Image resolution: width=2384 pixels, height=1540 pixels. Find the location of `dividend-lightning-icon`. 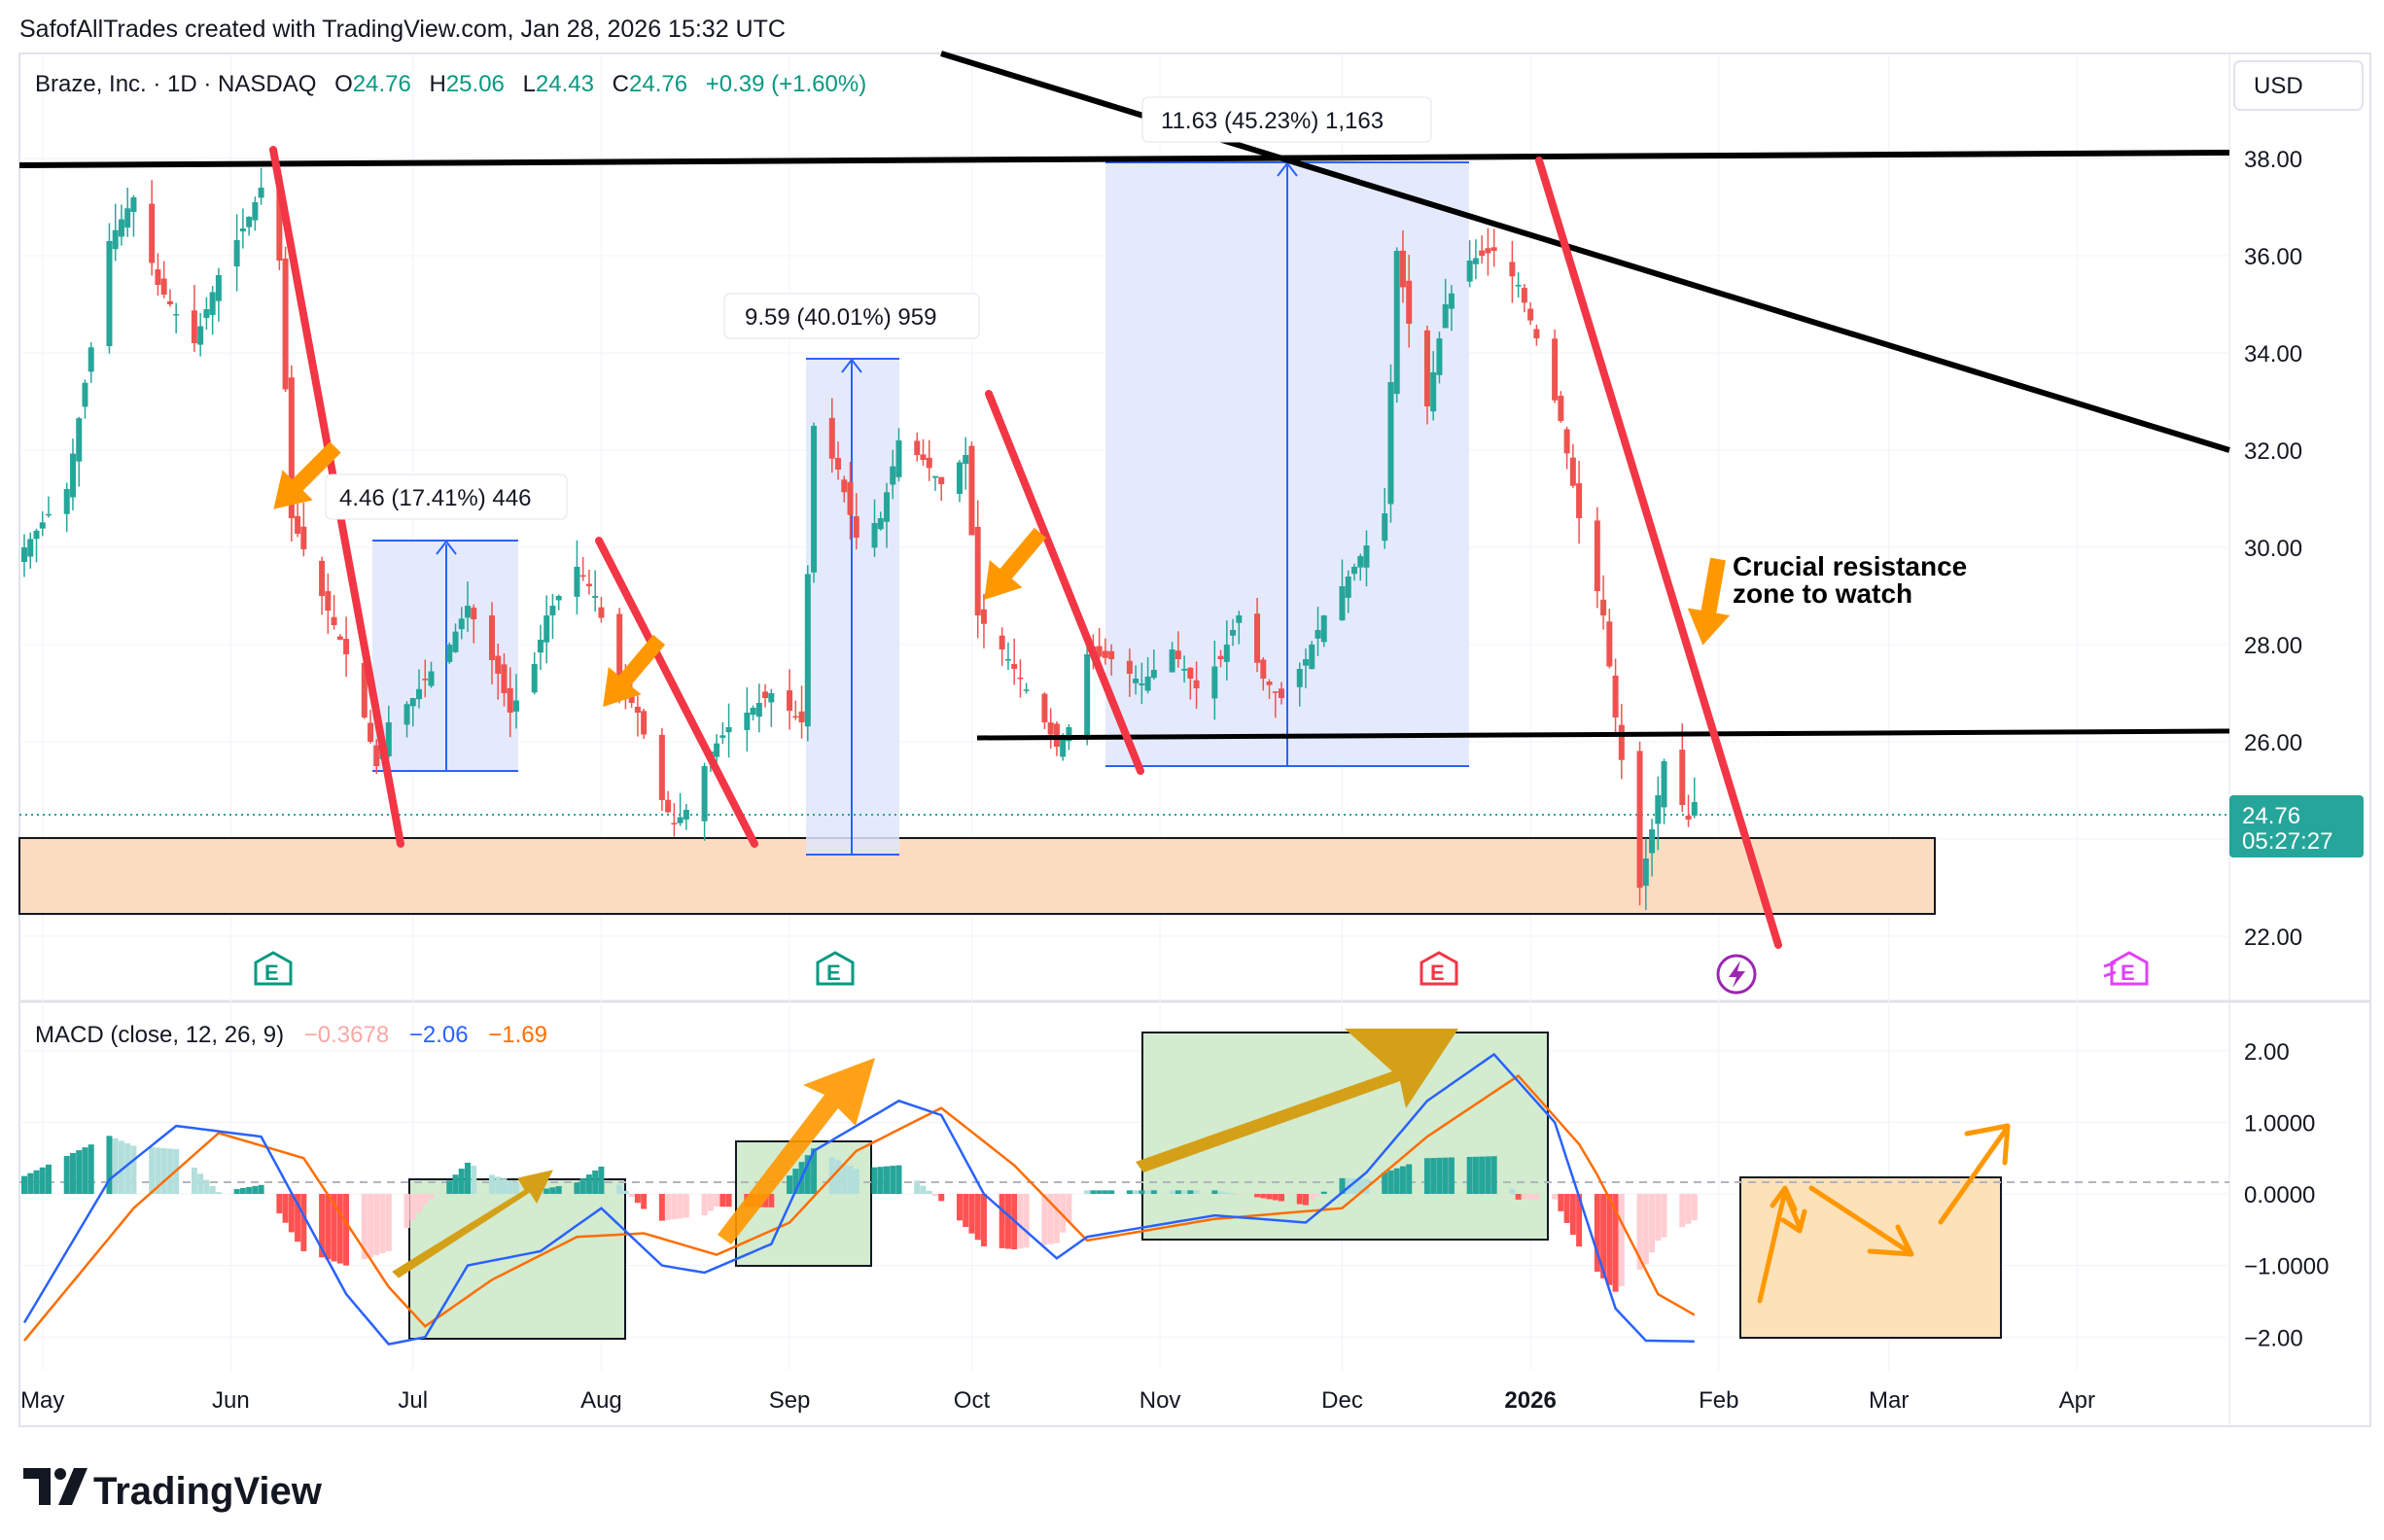

dividend-lightning-icon is located at coordinates (1736, 974).